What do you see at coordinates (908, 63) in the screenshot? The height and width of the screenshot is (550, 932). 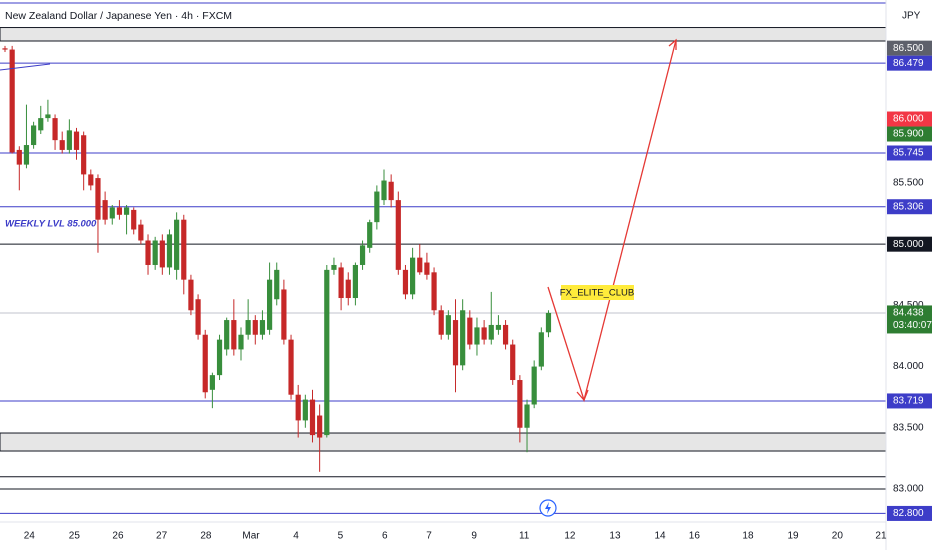 I see `price-label: 86.479` at bounding box center [908, 63].